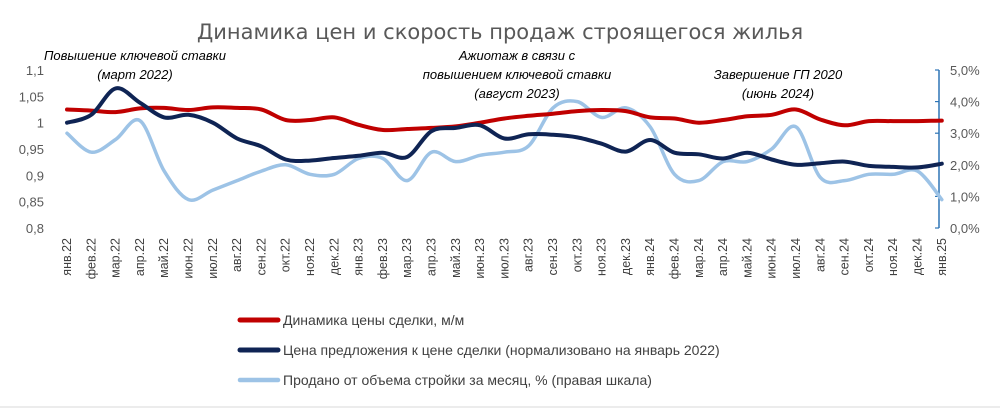 Image resolution: width=1000 pixels, height=409 pixels. I want to click on right-axis-tick-label: 1,0%, so click(965, 196).